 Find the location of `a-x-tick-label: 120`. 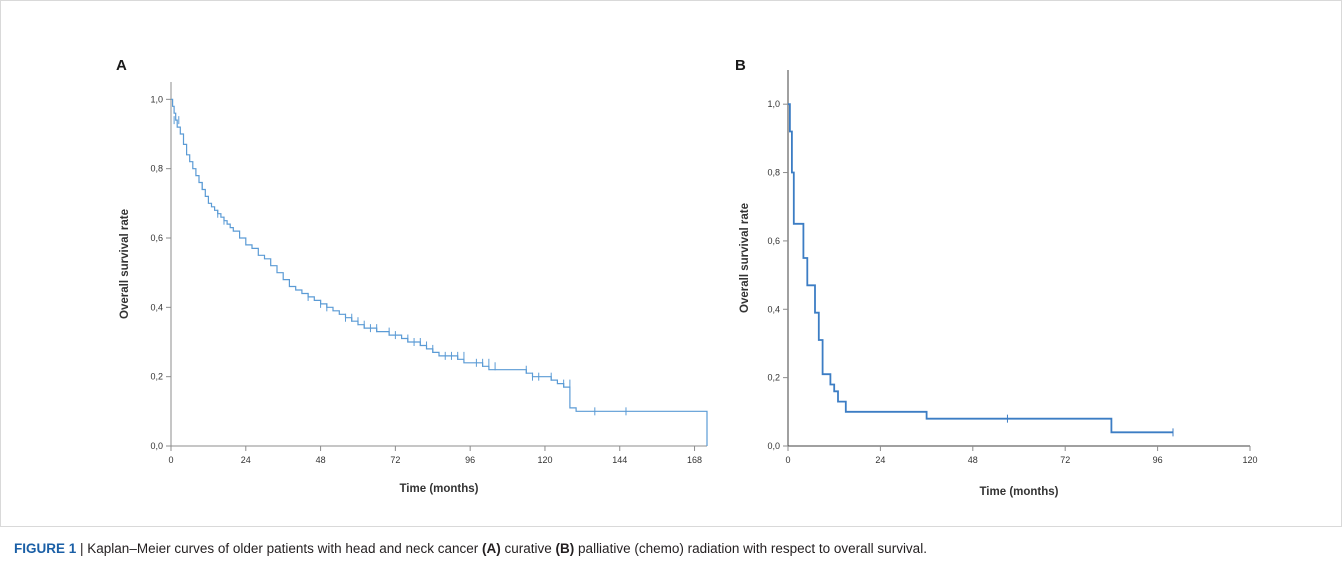

a-x-tick-label: 120 is located at coordinates (544, 460).